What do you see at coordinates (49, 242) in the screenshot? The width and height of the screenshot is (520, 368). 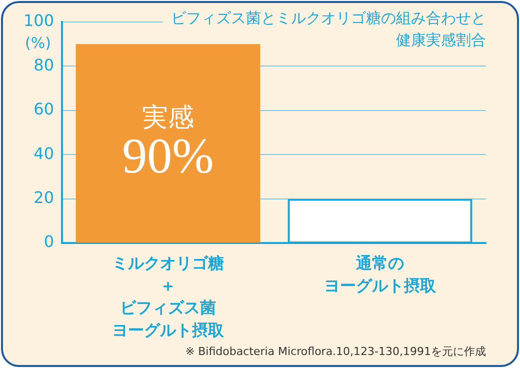 I see `y-tick-label: 0` at bounding box center [49, 242].